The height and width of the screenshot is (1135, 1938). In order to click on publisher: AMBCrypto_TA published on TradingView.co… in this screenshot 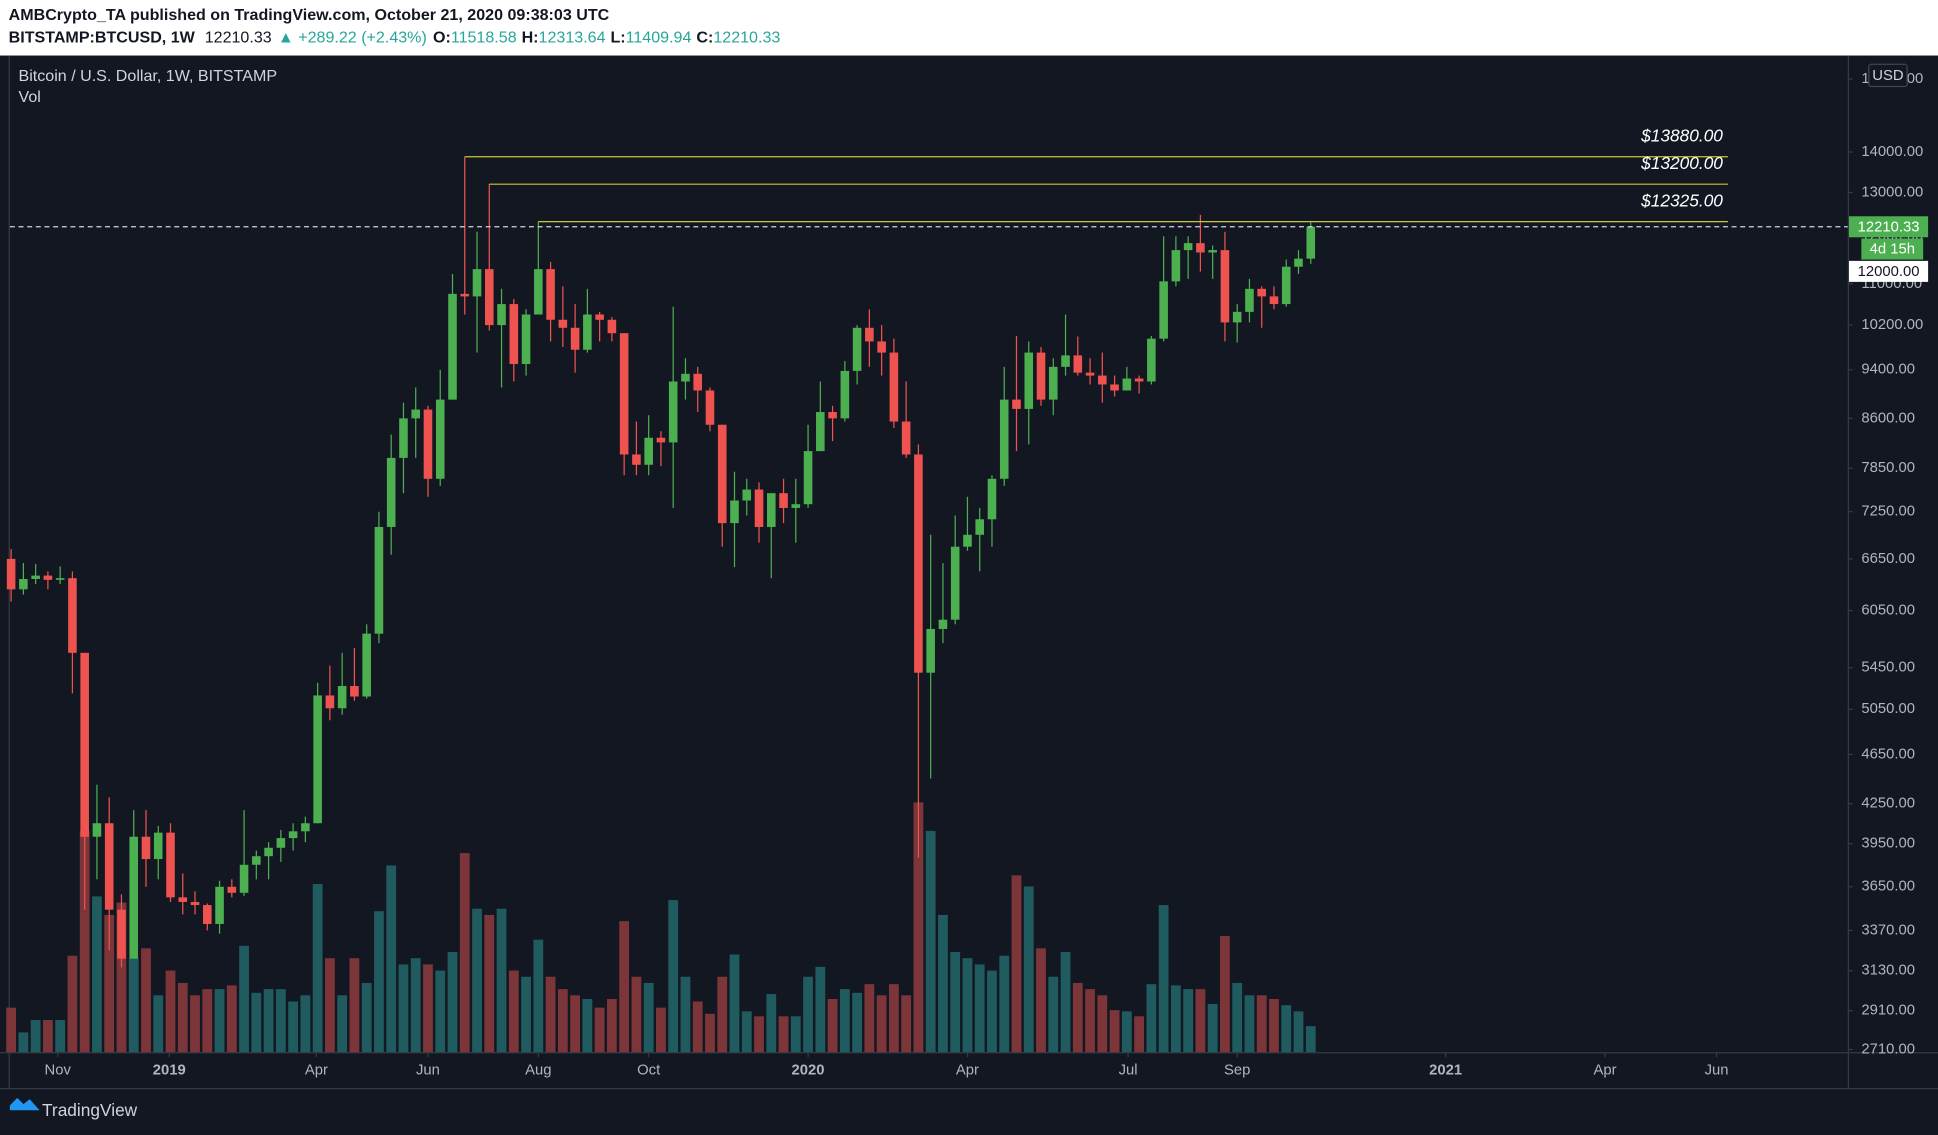, I will do `click(309, 15)`.